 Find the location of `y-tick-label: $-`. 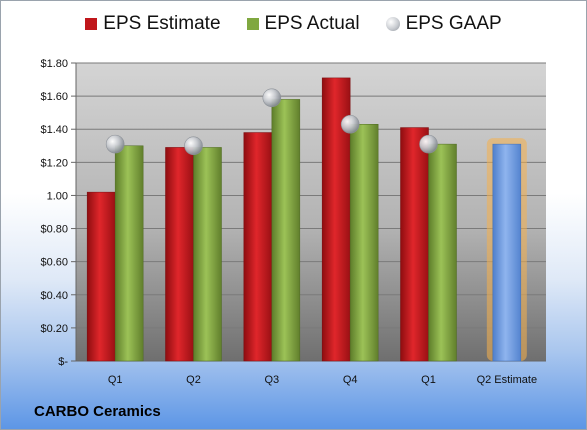

y-tick-label: $- is located at coordinates (63, 362).